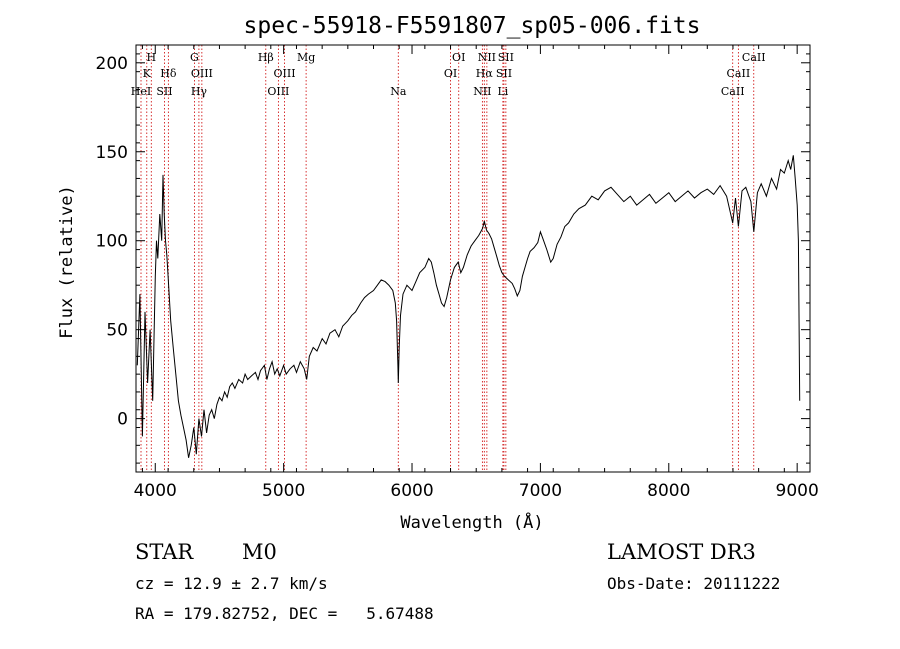 The height and width of the screenshot is (649, 900). I want to click on spectral-line-label: H, so click(151, 57).